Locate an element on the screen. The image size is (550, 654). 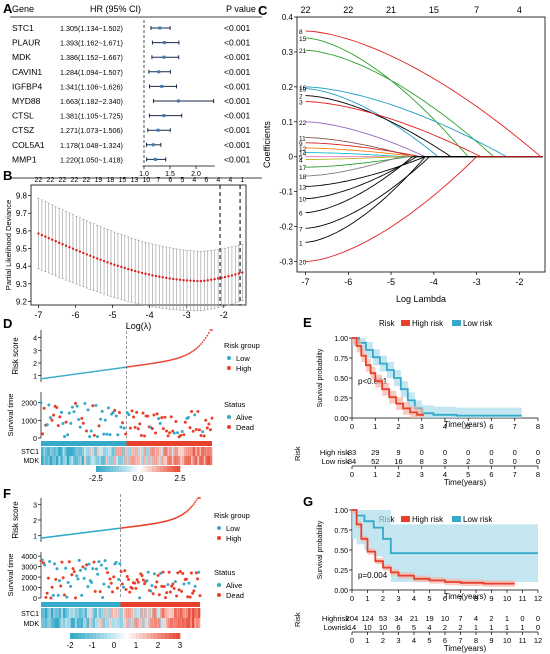
table-x-tick-label: 5 is located at coordinates (429, 640).